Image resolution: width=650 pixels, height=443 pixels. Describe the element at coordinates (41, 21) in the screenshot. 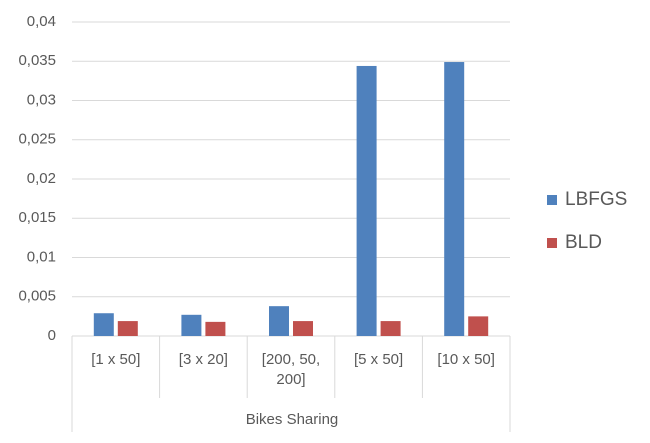

I see `y-tick-label: 0,04` at that location.